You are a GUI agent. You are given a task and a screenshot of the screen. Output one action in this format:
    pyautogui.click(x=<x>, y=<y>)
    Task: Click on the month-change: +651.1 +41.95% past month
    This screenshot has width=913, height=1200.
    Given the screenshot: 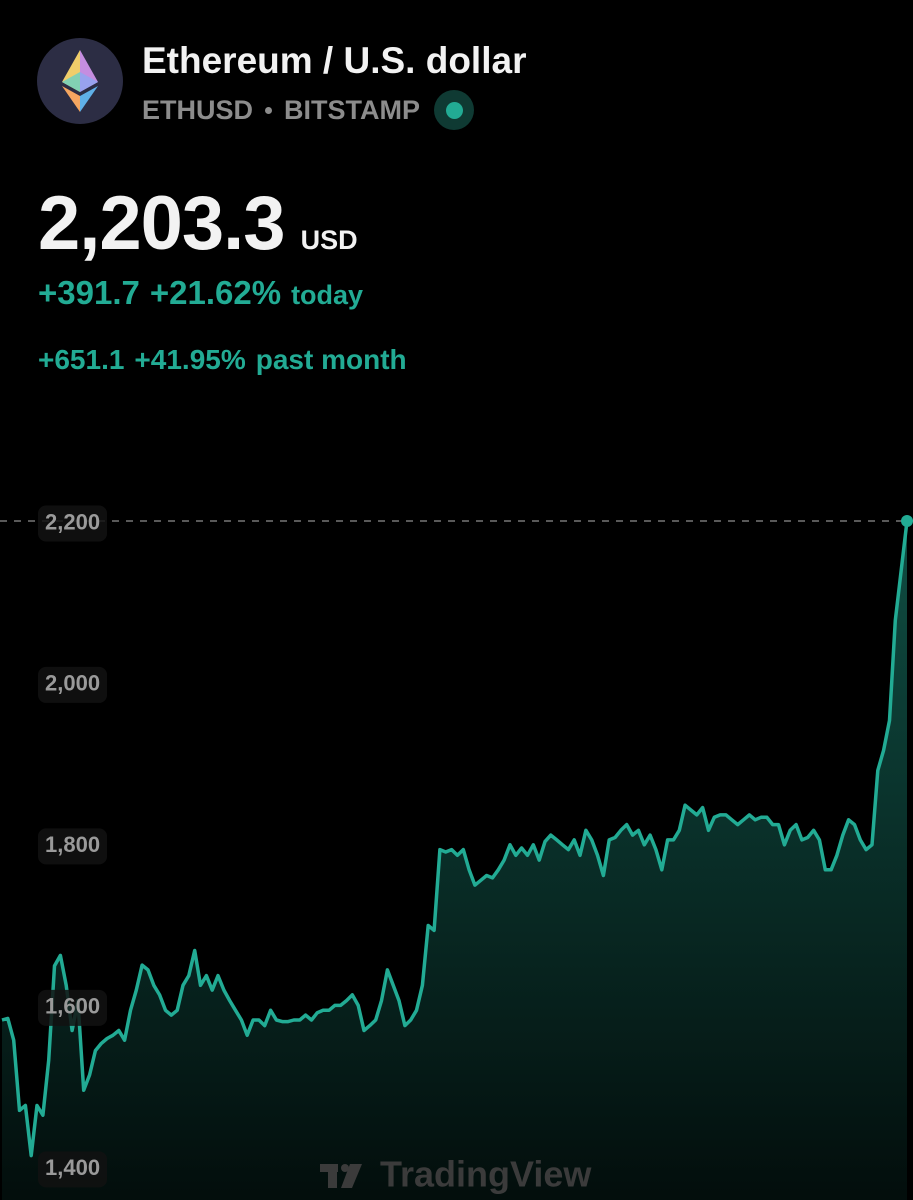 What is the action you would take?
    pyautogui.click(x=222, y=360)
    